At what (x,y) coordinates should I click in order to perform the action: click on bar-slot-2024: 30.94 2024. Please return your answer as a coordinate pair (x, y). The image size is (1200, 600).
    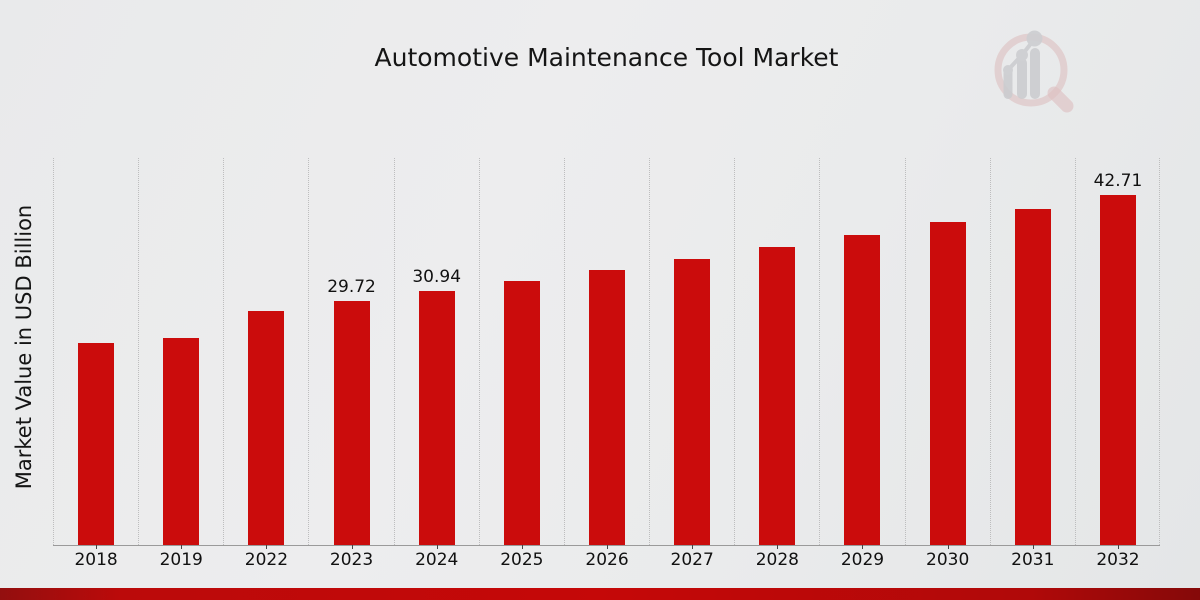
    Looking at the image, I should click on (436, 364).